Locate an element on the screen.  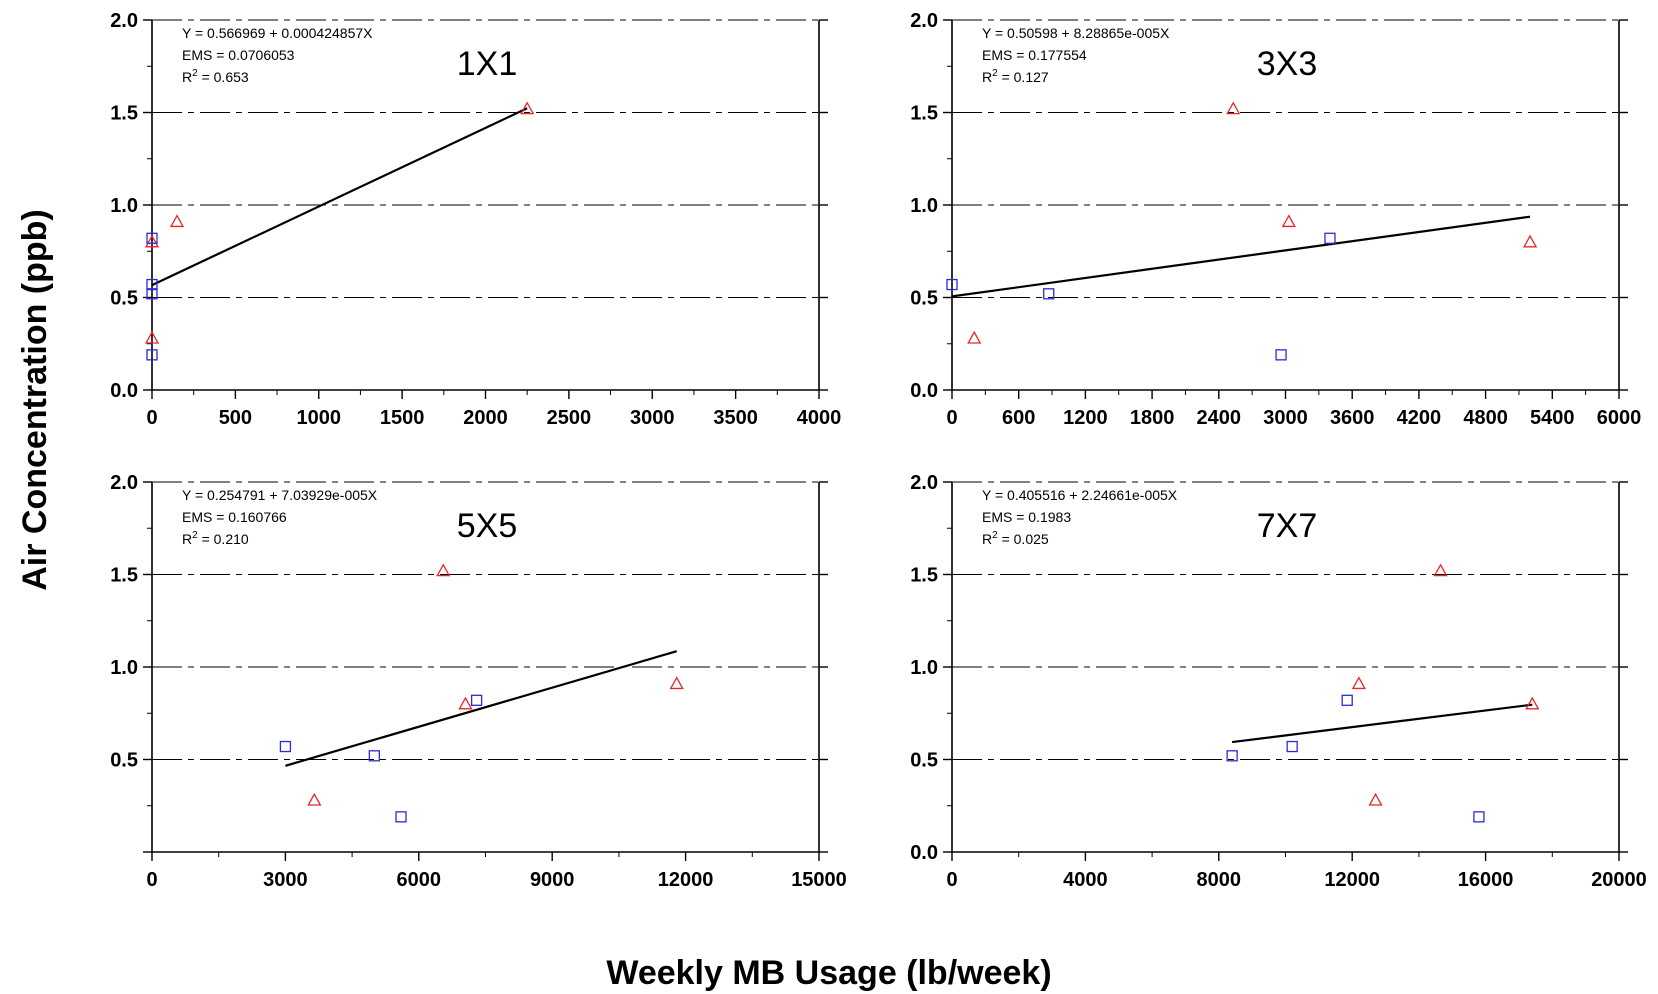
x-tick-label: 600 is located at coordinates (1018, 418).